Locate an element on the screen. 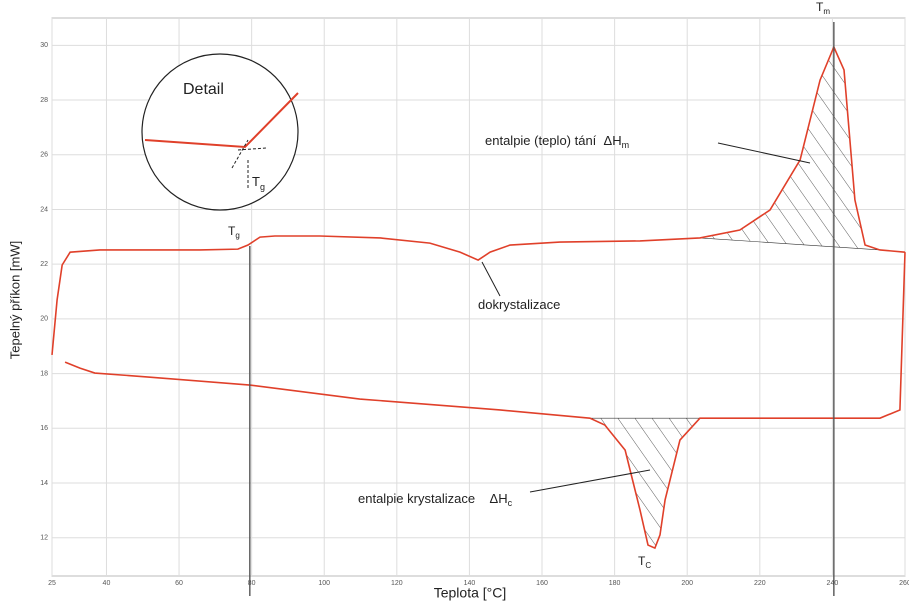 This screenshot has width=909, height=609. y-tick-label: 12 is located at coordinates (44, 538).